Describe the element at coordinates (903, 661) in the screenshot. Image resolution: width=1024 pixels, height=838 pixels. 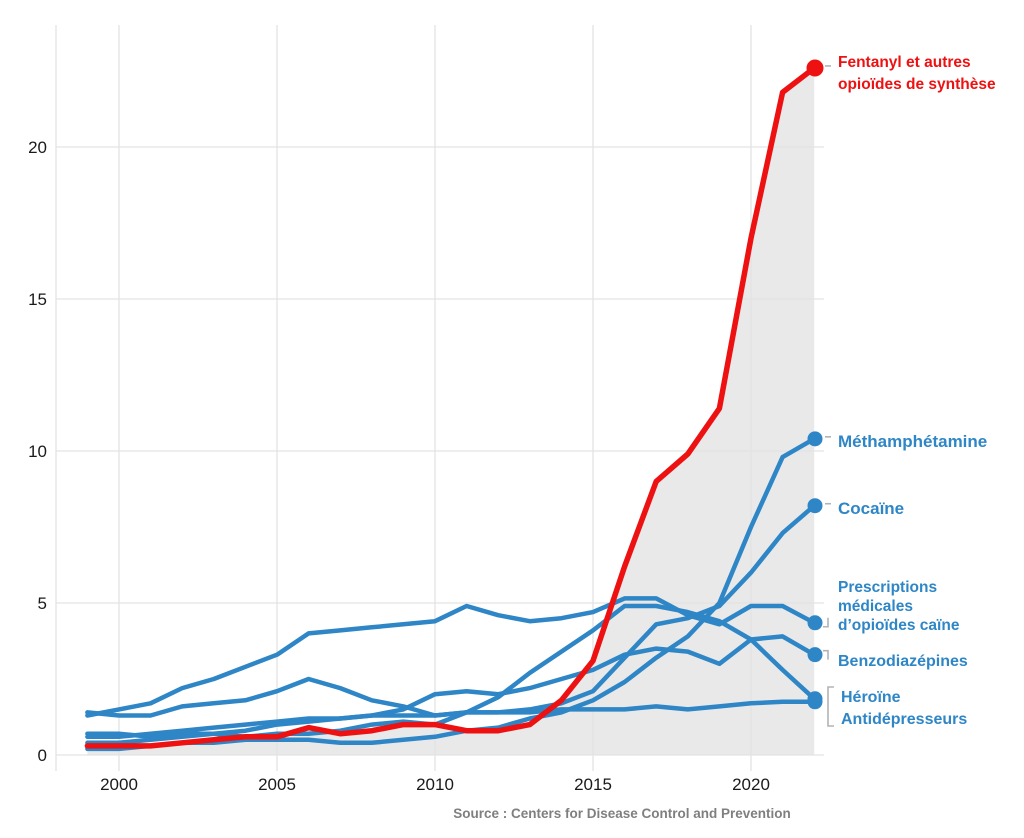
I see `series-label-benzodiazepines: Benzodiazépines` at that location.